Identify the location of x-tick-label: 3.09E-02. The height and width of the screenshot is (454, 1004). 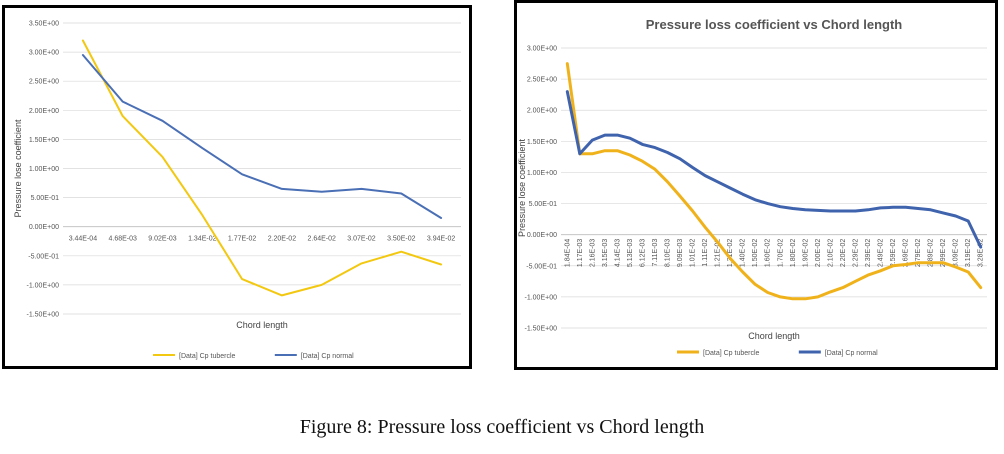
(956, 253).